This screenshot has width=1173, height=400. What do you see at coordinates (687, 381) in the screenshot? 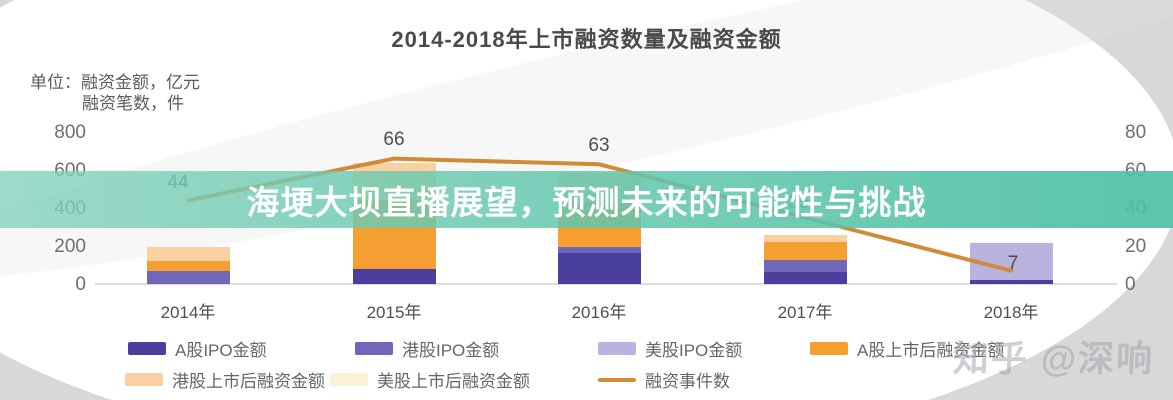
I see `legend-label: 融资事件数` at bounding box center [687, 381].